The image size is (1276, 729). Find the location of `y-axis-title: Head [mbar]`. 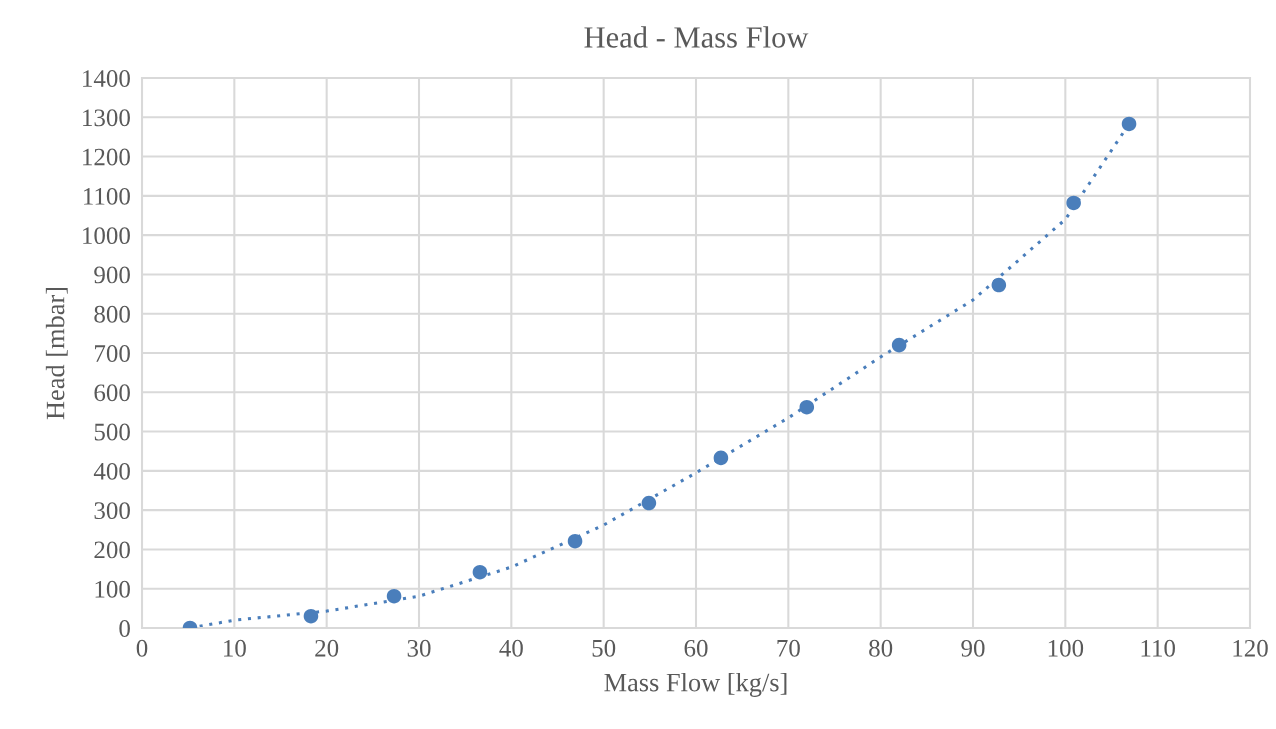

y-axis-title: Head [mbar] is located at coordinates (56, 353).